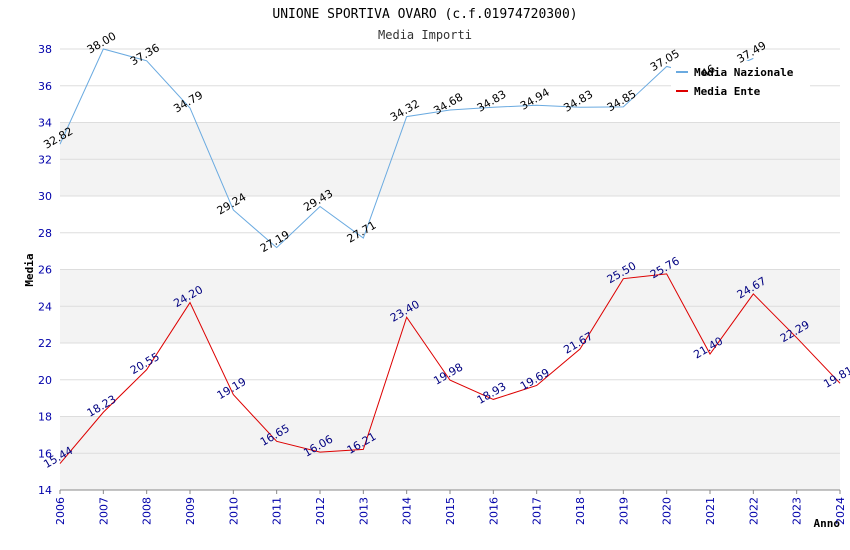  What do you see at coordinates (537, 511) in the screenshot?
I see `x-tick-label: 2017` at bounding box center [537, 511].